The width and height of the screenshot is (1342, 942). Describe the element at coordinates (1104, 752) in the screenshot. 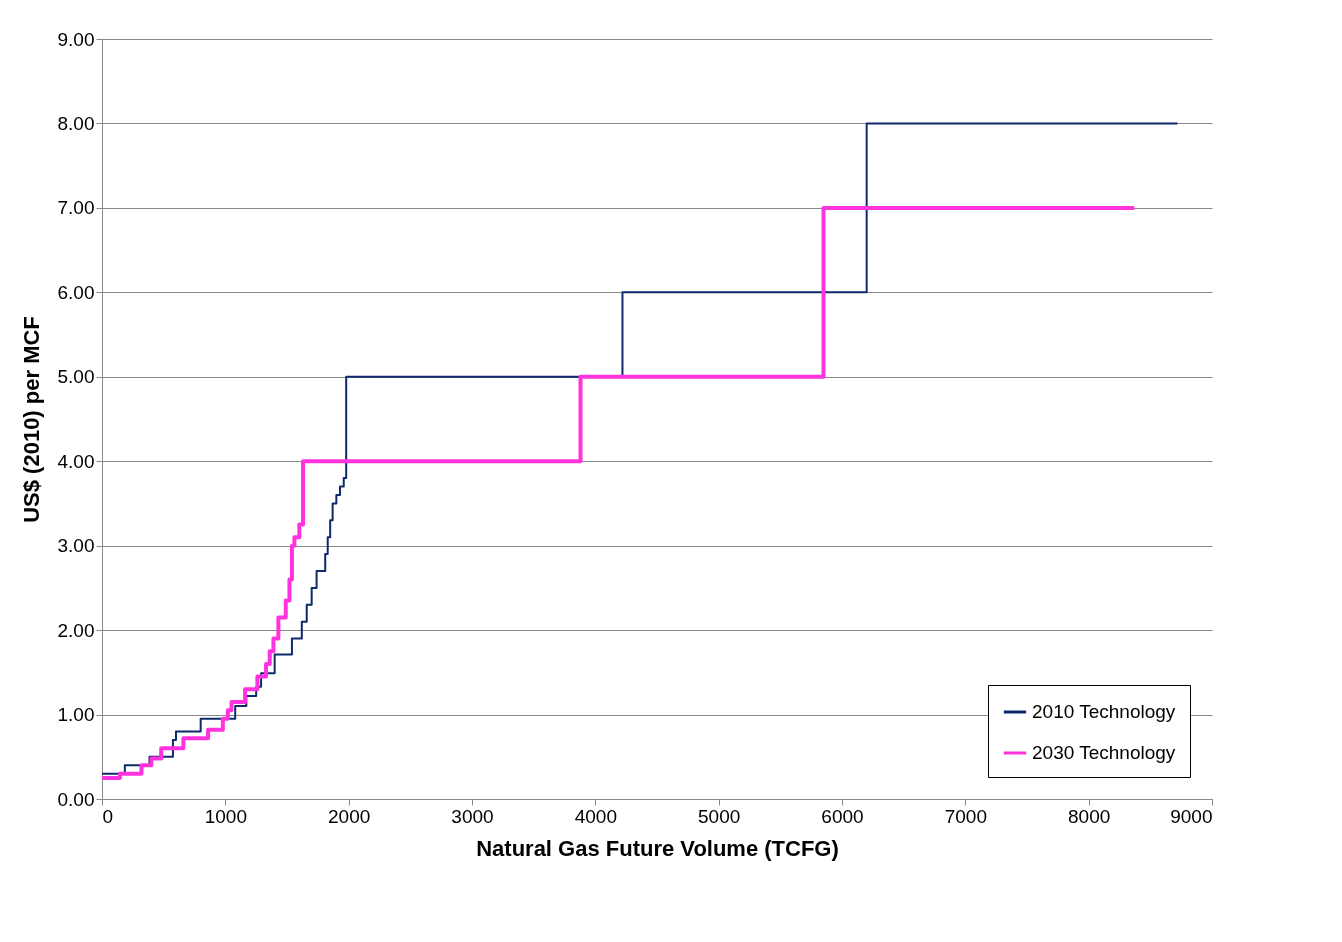

I see `legend-label: 2030 Technology` at that location.